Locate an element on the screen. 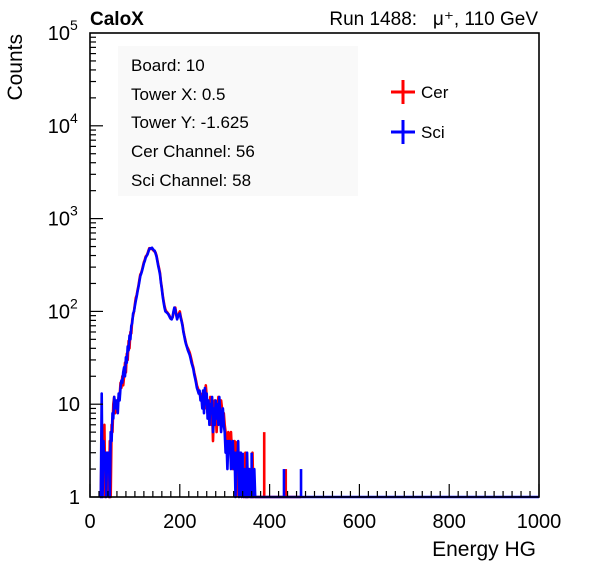  brand-label: CaloX is located at coordinates (117, 19).